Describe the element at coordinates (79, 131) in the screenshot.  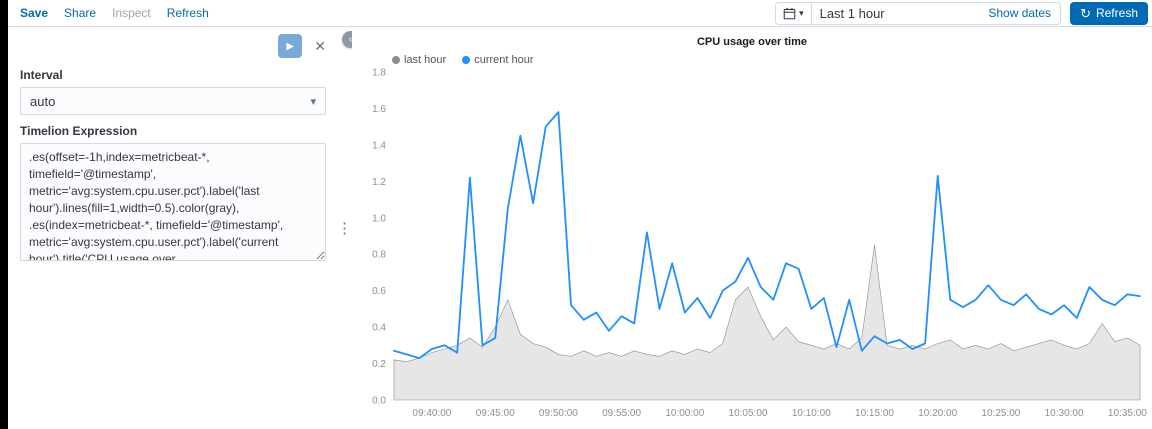
I see `expression-label: Timelion Expression` at that location.